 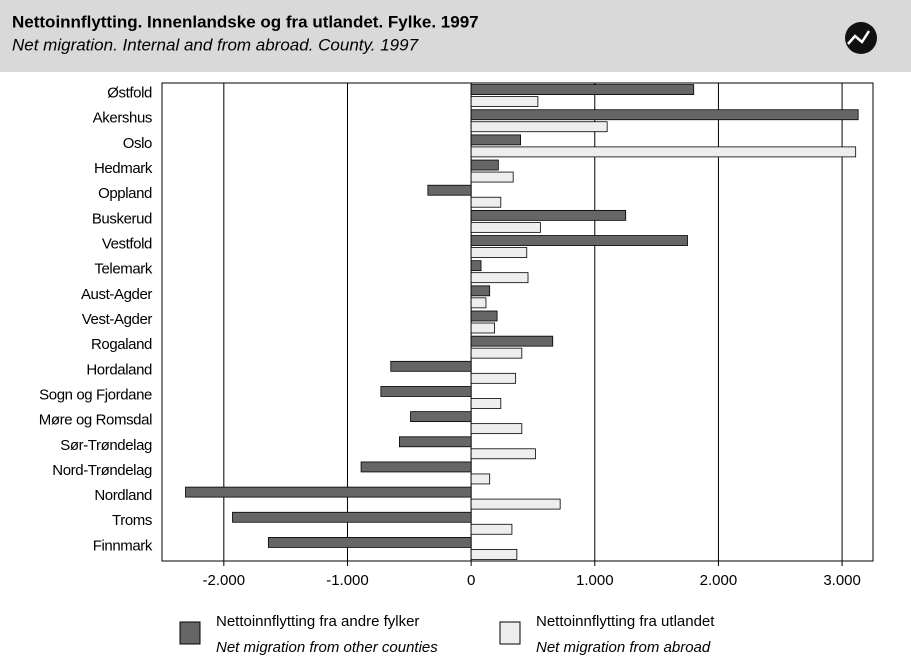 What do you see at coordinates (595, 580) in the screenshot?
I see `x-tick-label: 1.000` at bounding box center [595, 580].